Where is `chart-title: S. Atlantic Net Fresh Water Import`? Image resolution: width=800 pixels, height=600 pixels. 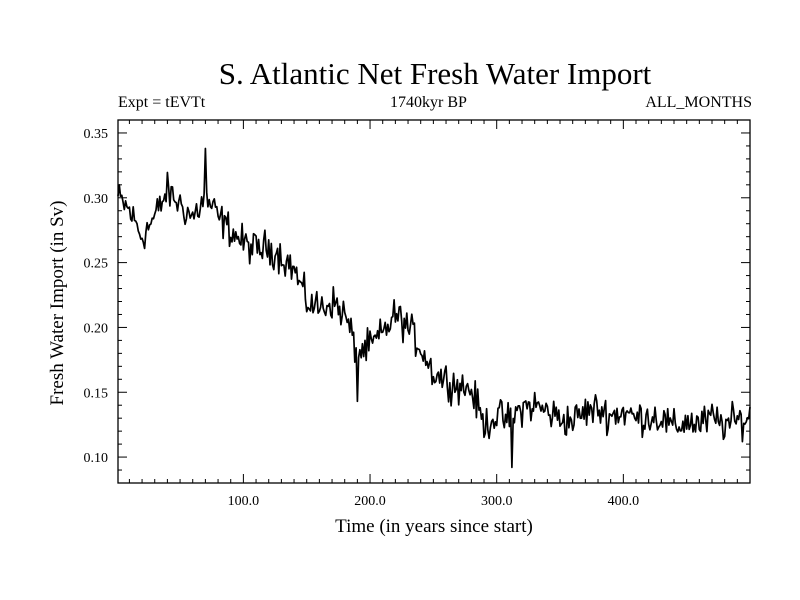
chart-title: S. Atlantic Net Fresh Water Import is located at coordinates (435, 73).